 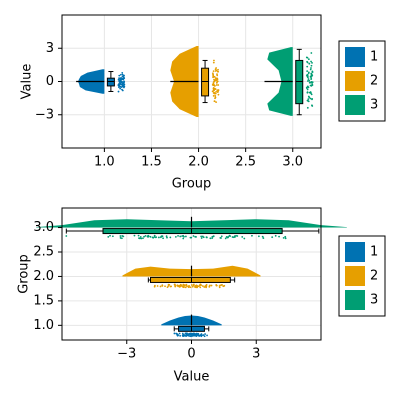 I want to click on top-x-axis-label: Group, so click(x=192, y=184).